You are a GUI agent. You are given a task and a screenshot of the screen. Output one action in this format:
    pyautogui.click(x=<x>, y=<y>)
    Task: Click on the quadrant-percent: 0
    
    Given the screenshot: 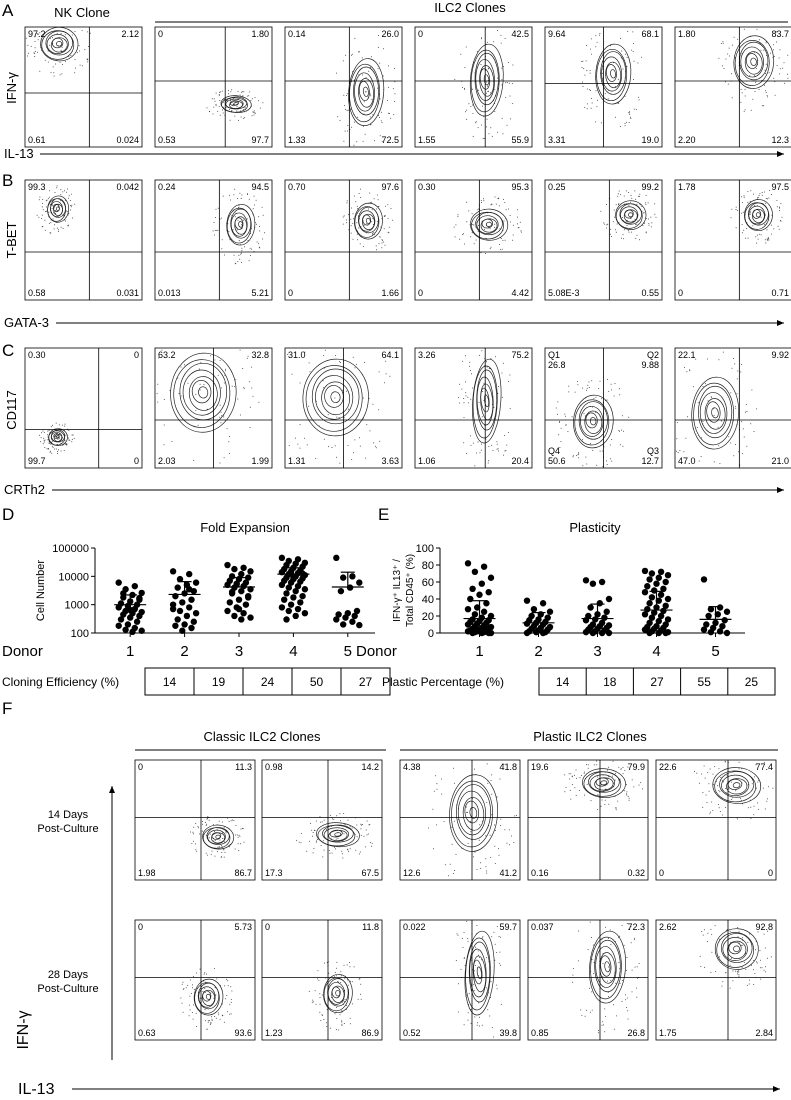 What is the action you would take?
    pyautogui.click(x=160, y=34)
    